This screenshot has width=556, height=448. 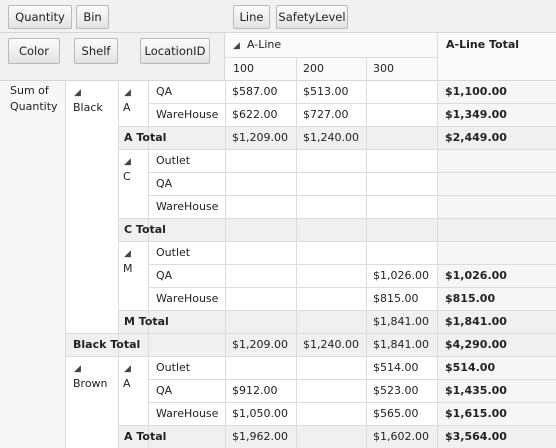 What do you see at coordinates (145, 229) in the screenshot?
I see `row-c-total: C Total` at bounding box center [145, 229].